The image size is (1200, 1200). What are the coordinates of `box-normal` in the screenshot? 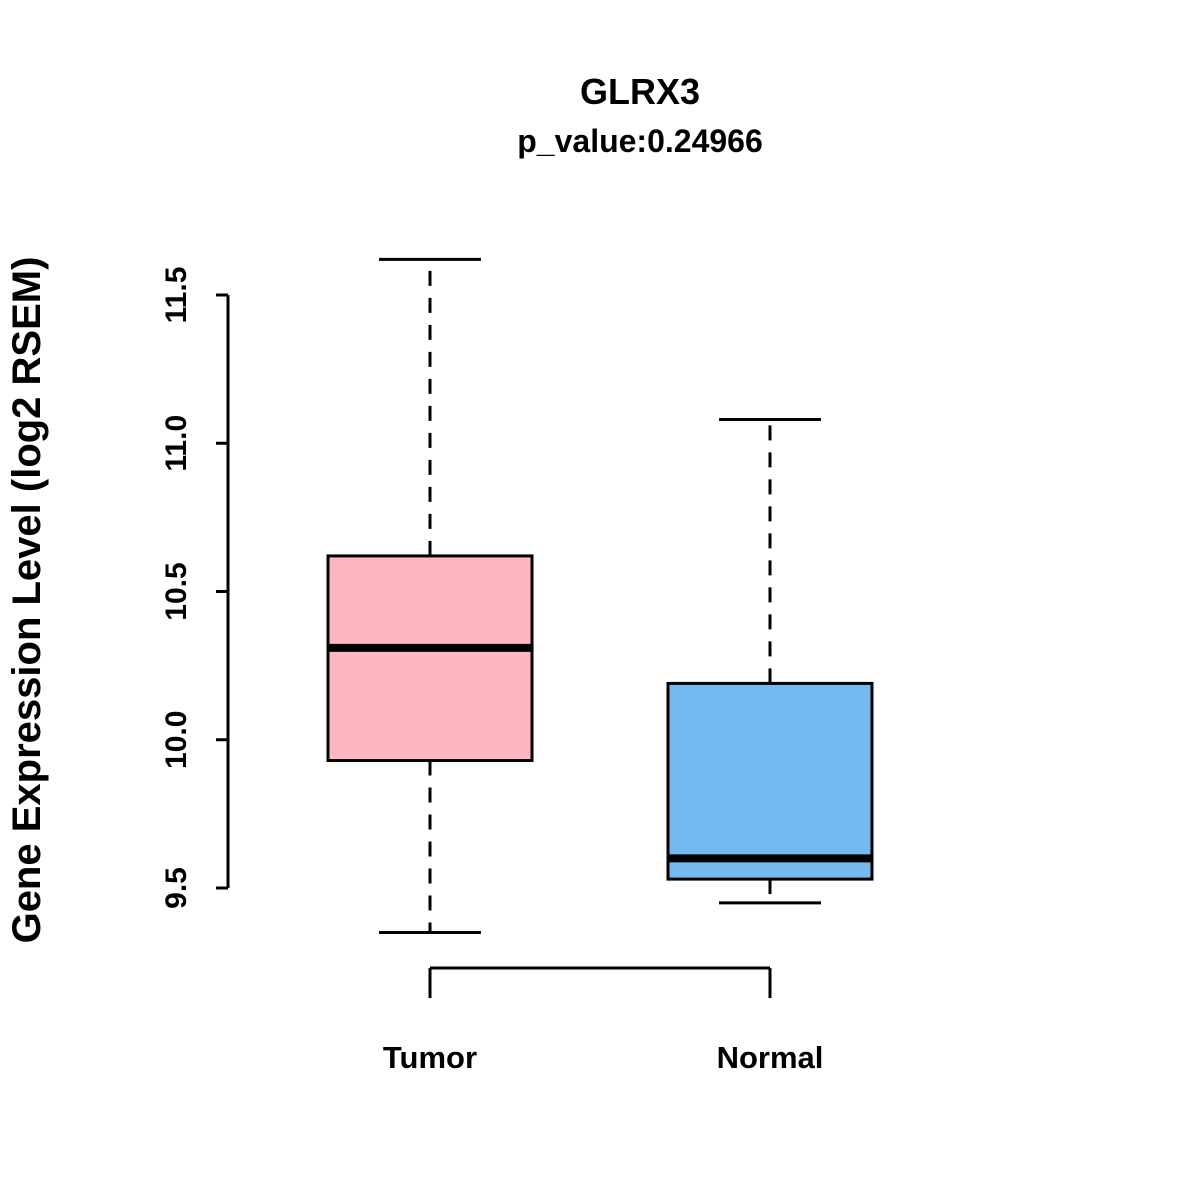 It's located at (770, 781).